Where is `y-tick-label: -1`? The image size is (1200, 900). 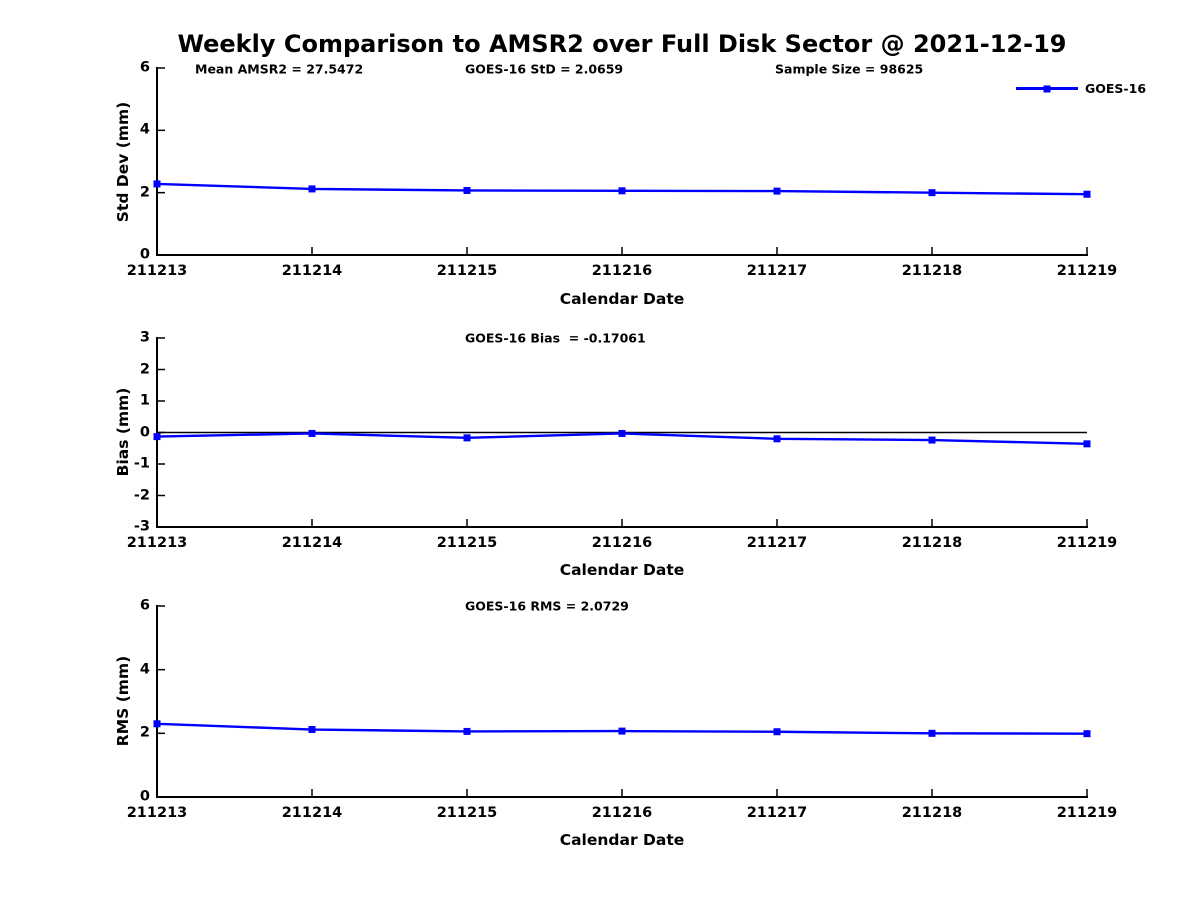
y-tick-label: -1 is located at coordinates (141, 463).